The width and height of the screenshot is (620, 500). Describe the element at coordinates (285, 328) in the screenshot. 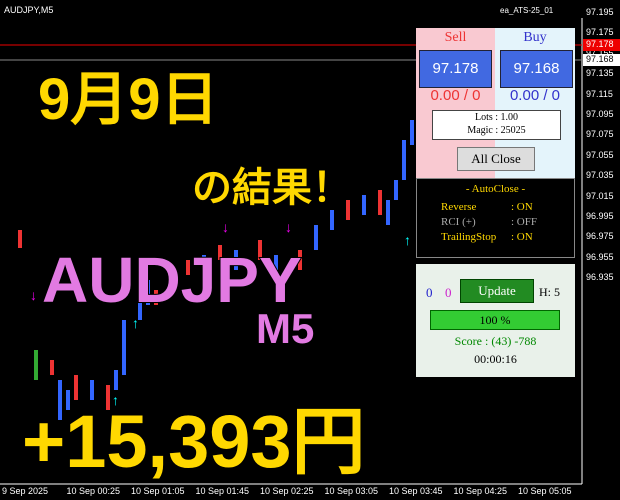

I see `overlay-timeframe: M5` at that location.